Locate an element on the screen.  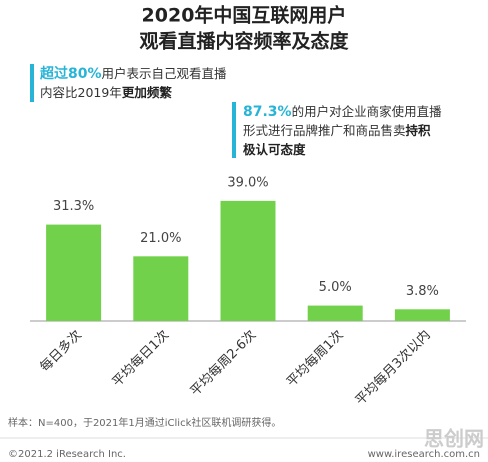
annotation-text: 极认可态度 is located at coordinates (274, 149).